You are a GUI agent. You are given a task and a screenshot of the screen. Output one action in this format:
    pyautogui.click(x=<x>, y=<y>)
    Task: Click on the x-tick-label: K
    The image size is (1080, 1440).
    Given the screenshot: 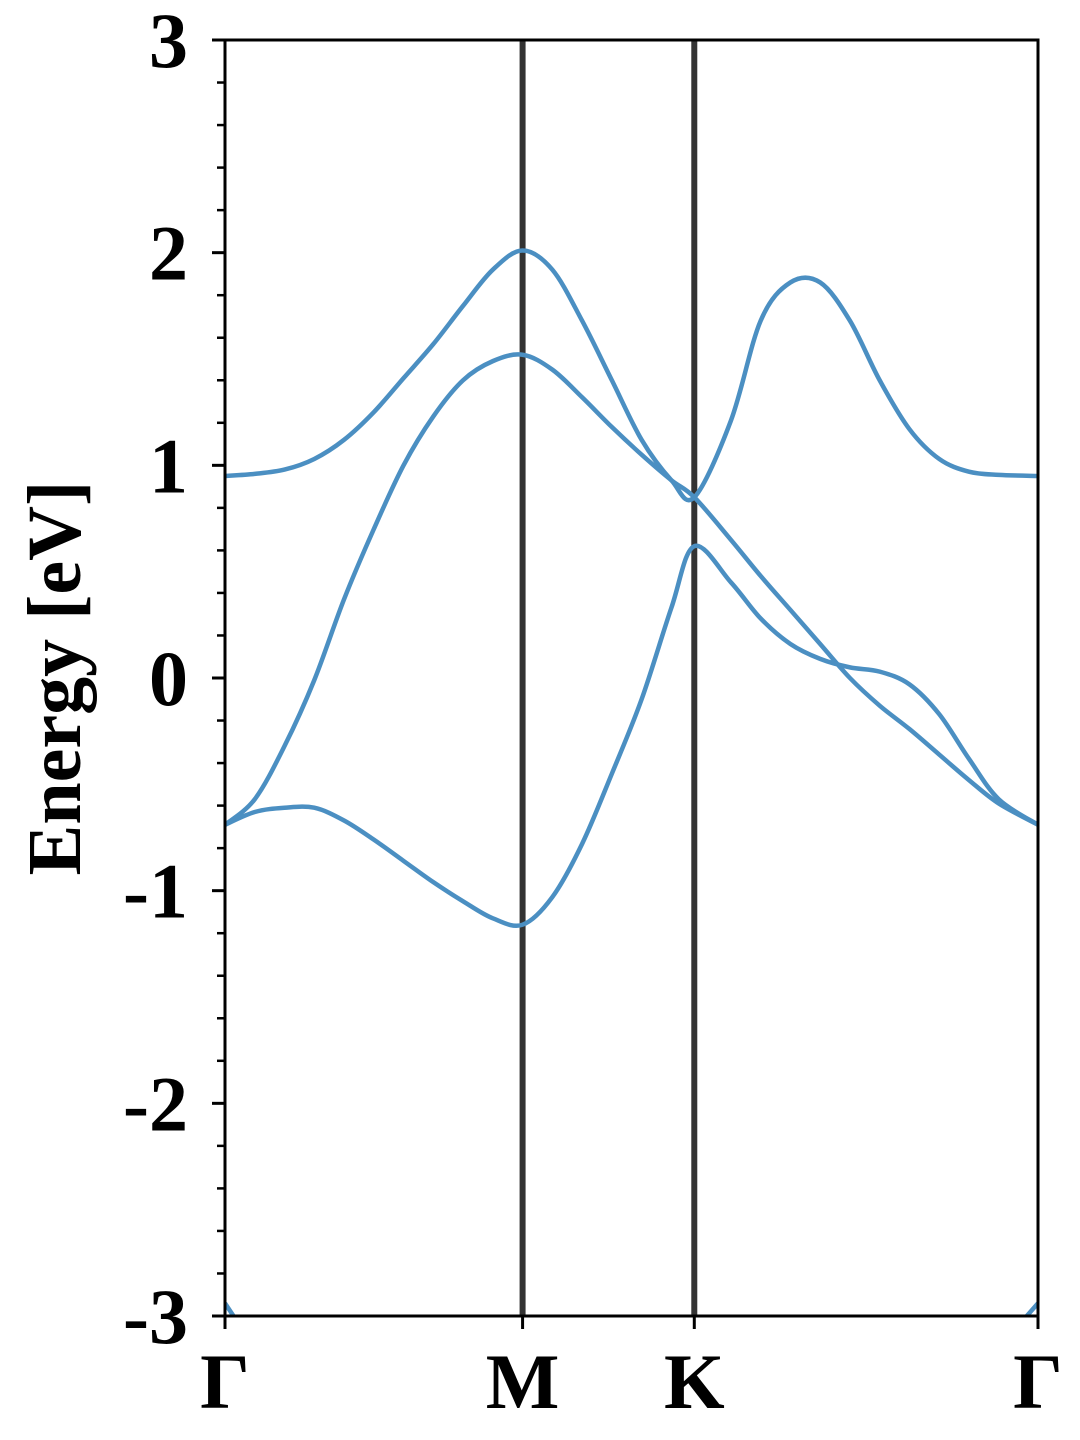 What is the action you would take?
    pyautogui.click(x=694, y=1381)
    